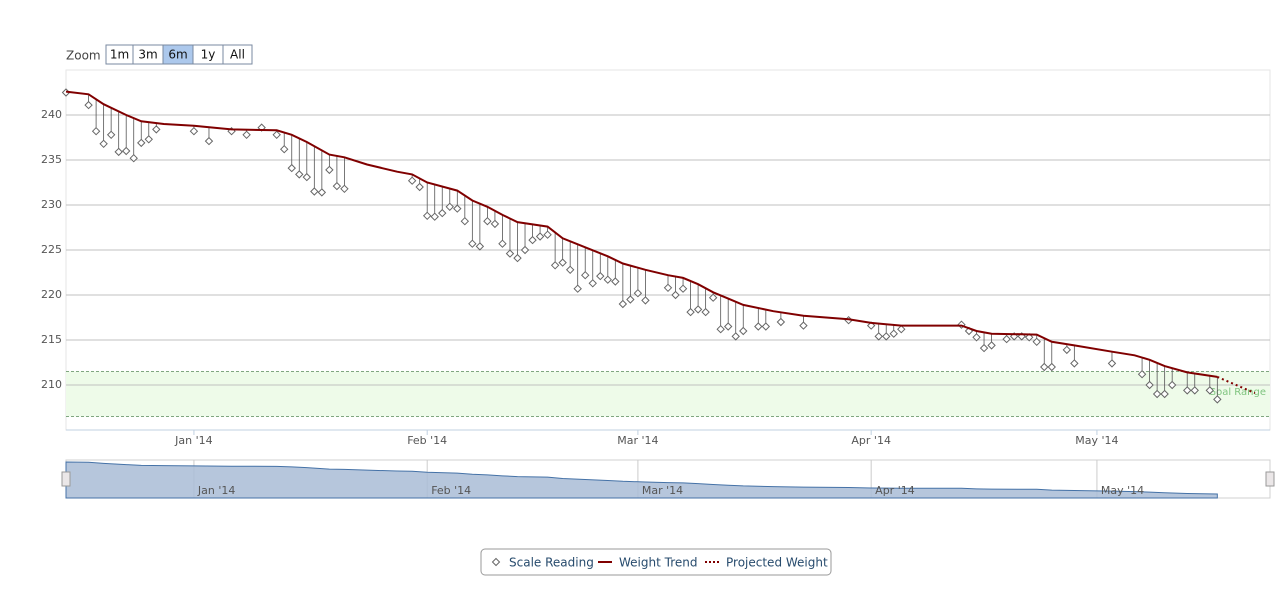  I want to click on navigator-label: Apr '14, so click(895, 490).